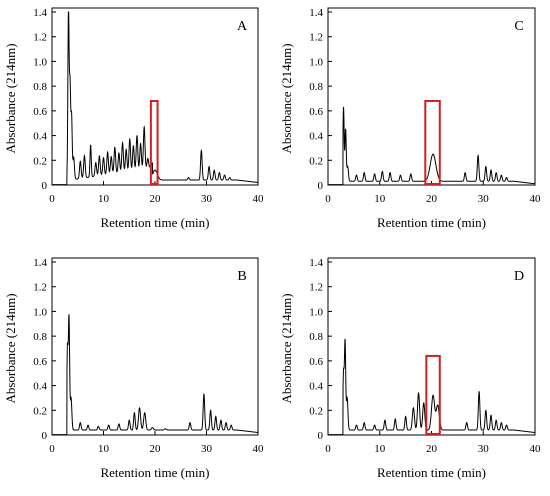  Describe the element at coordinates (241, 276) in the screenshot. I see `panel-label: B` at that location.